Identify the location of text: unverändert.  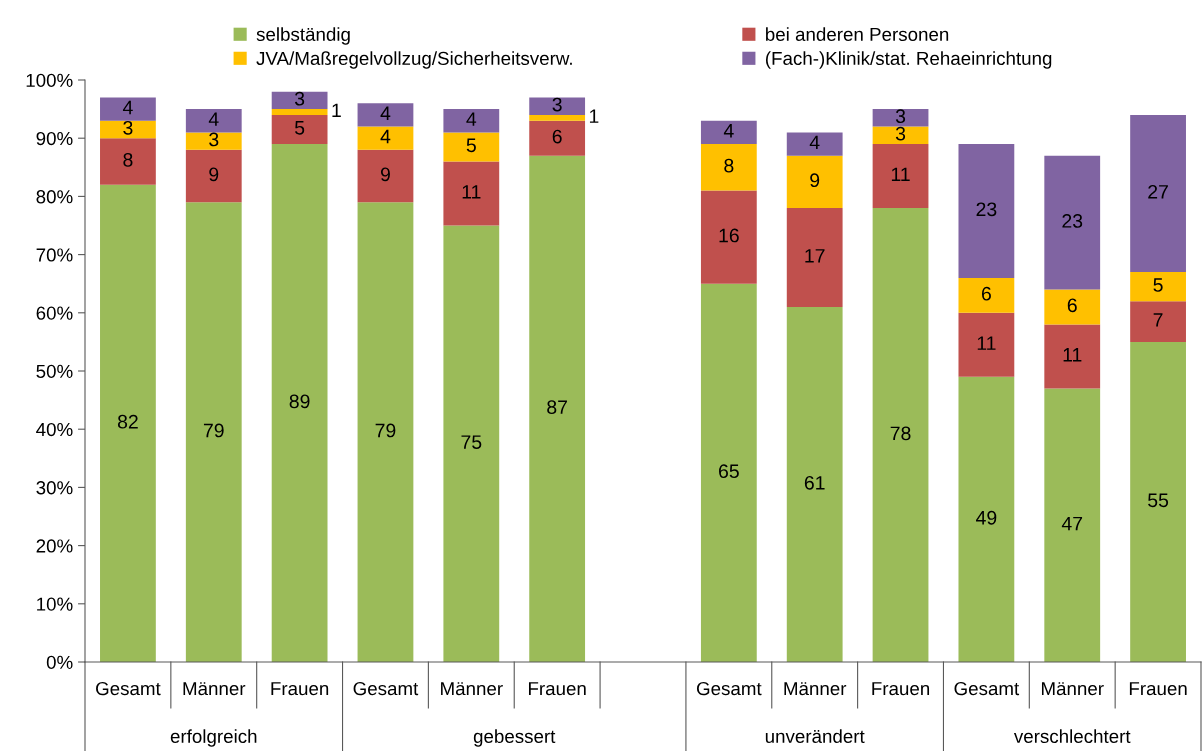
(815, 736).